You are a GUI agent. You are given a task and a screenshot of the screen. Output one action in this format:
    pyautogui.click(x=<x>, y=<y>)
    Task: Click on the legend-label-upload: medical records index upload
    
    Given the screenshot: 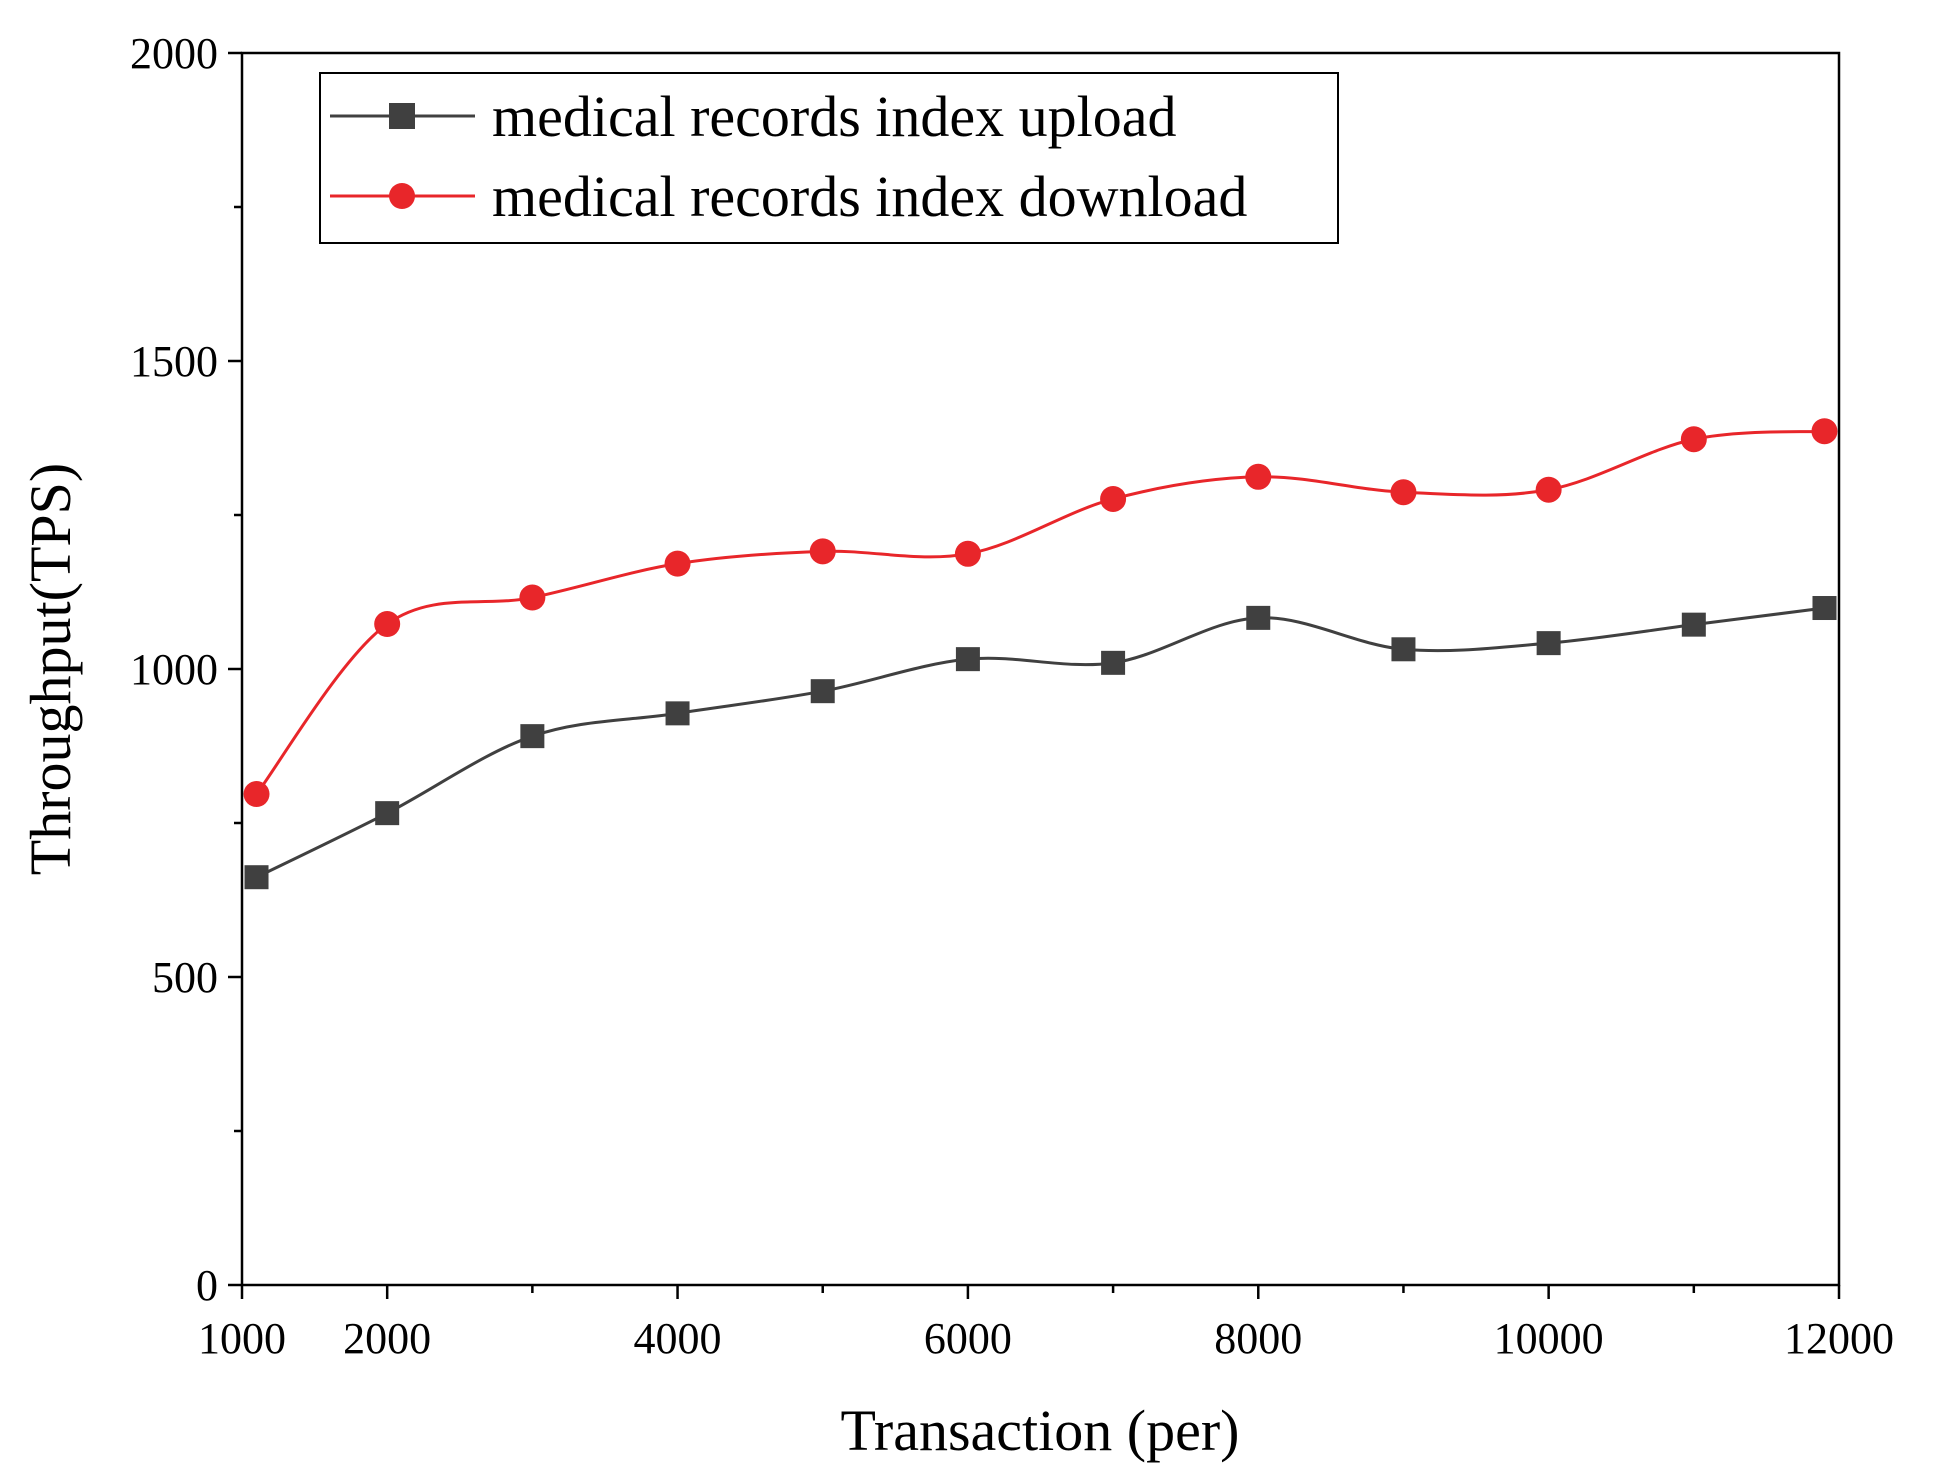 What is the action you would take?
    pyautogui.click(x=834, y=116)
    